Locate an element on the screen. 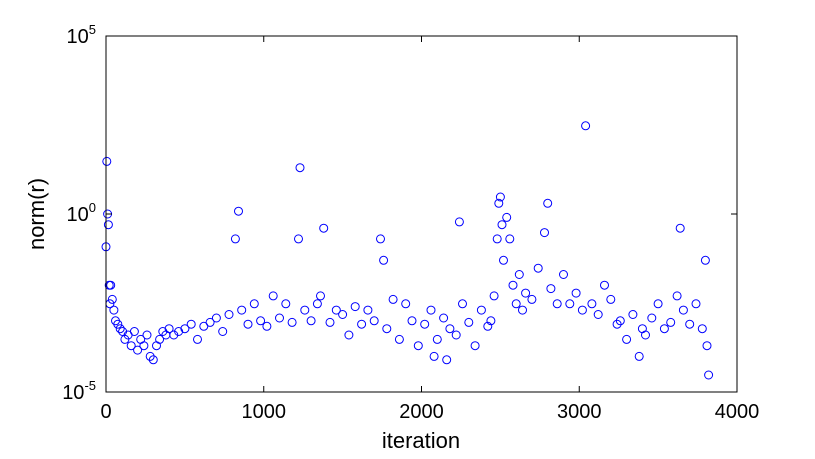 The image size is (815, 459). x-axis-label: iteration is located at coordinates (421, 440).